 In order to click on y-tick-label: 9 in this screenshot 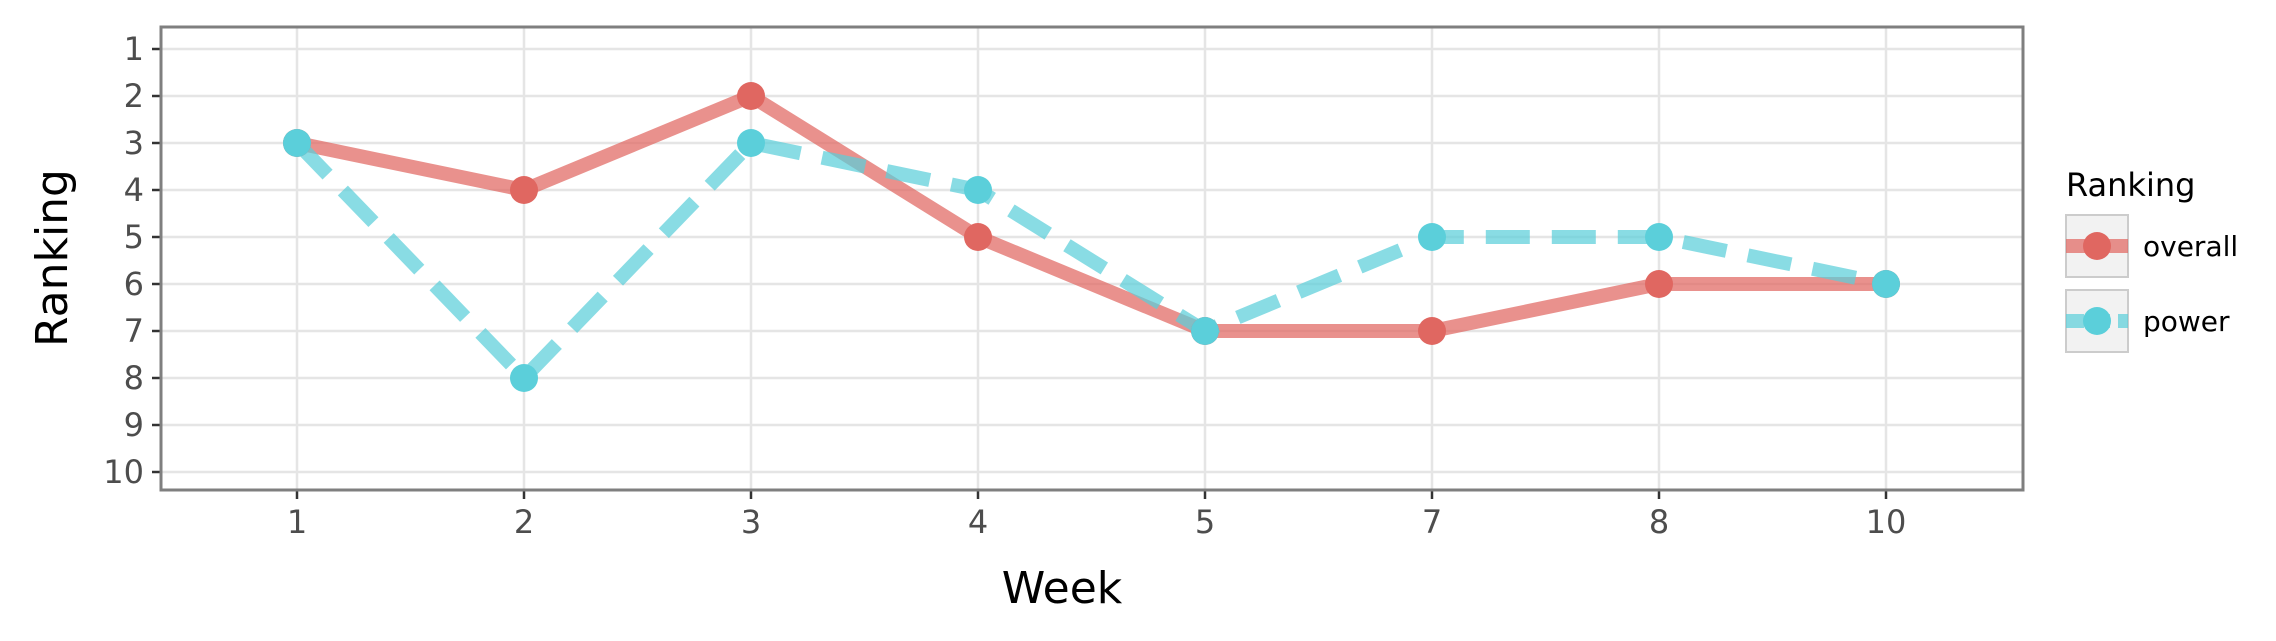, I will do `click(134, 425)`.